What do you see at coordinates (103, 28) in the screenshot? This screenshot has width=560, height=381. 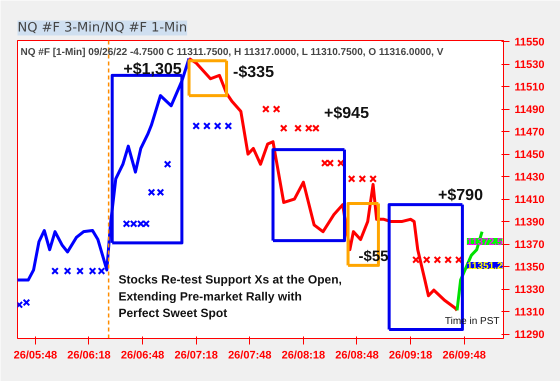 I see `chart-title: NQ #F 3-Min/NQ #F 1-Min` at bounding box center [103, 28].